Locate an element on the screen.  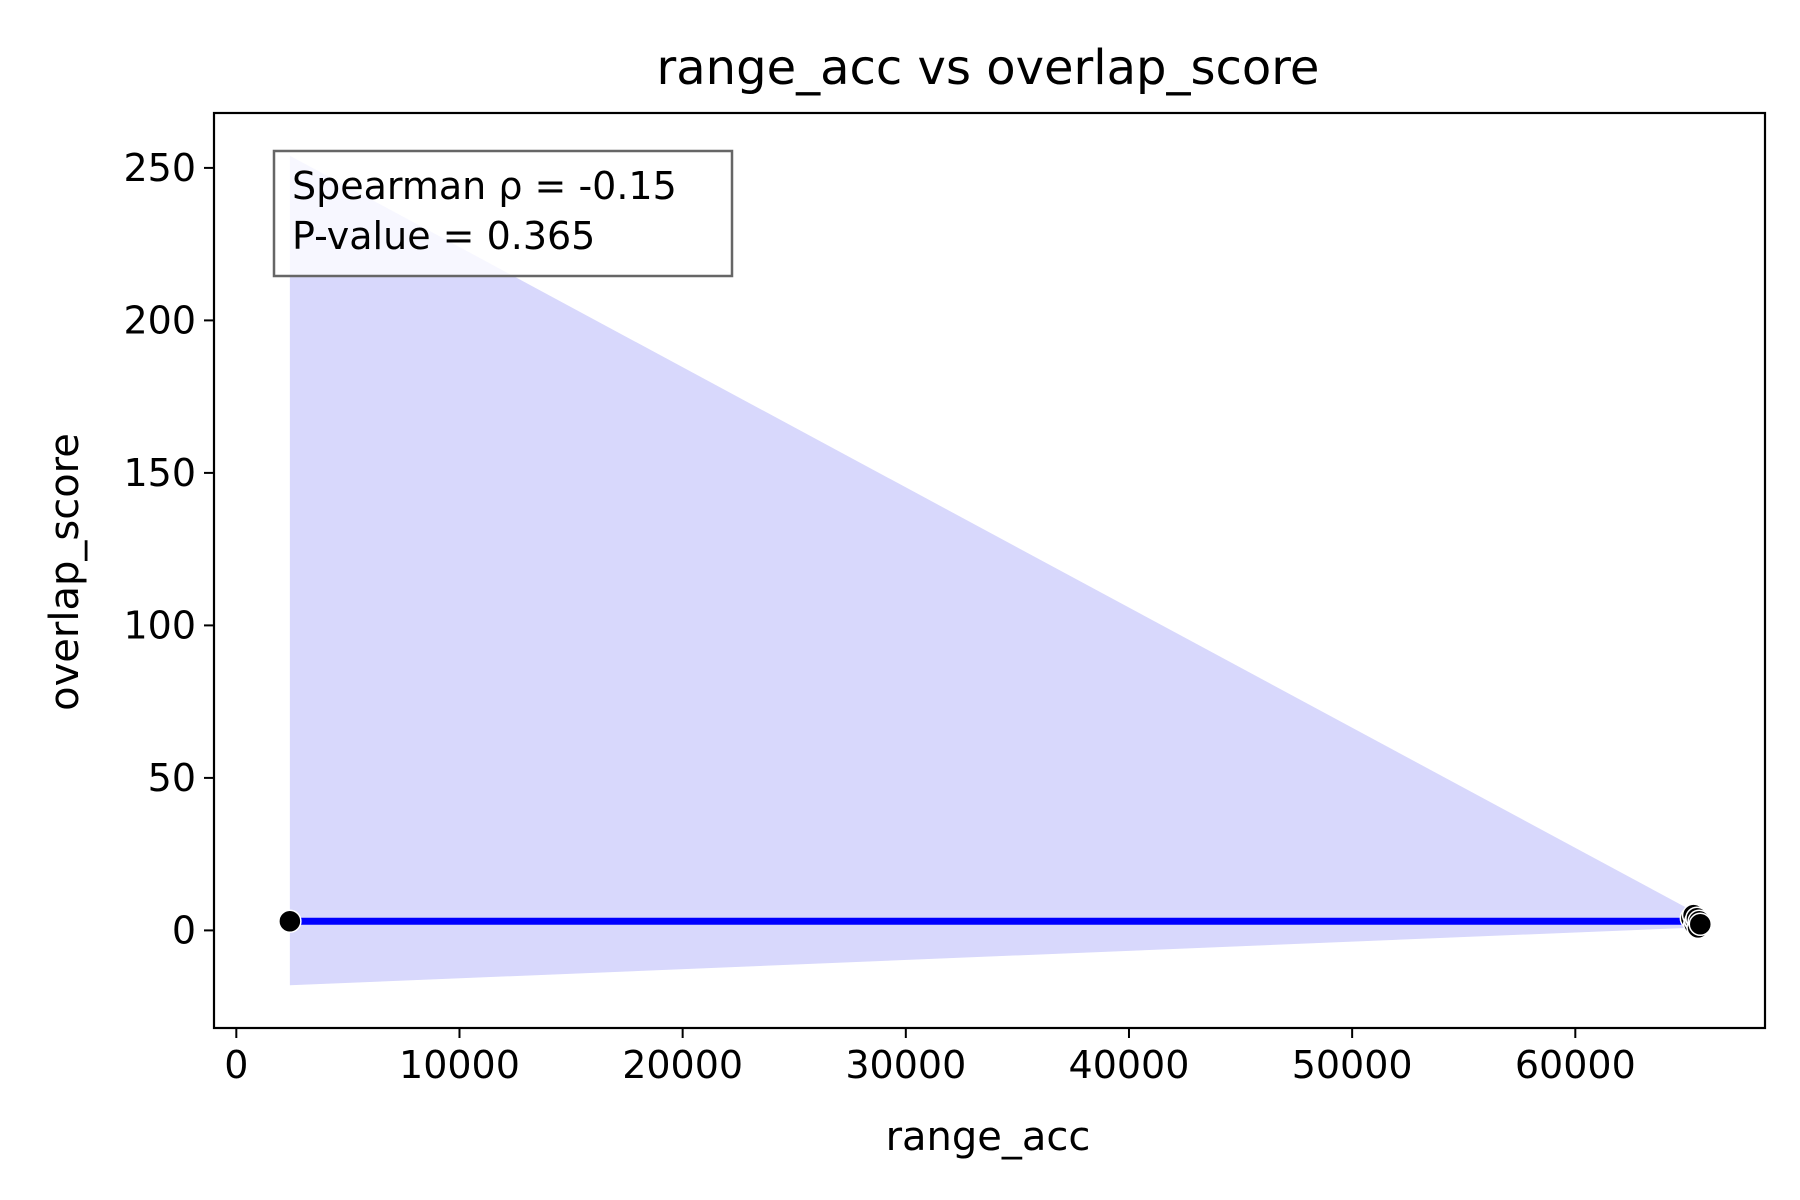
chart-title: range_acc vs overlap_score is located at coordinates (988, 68).